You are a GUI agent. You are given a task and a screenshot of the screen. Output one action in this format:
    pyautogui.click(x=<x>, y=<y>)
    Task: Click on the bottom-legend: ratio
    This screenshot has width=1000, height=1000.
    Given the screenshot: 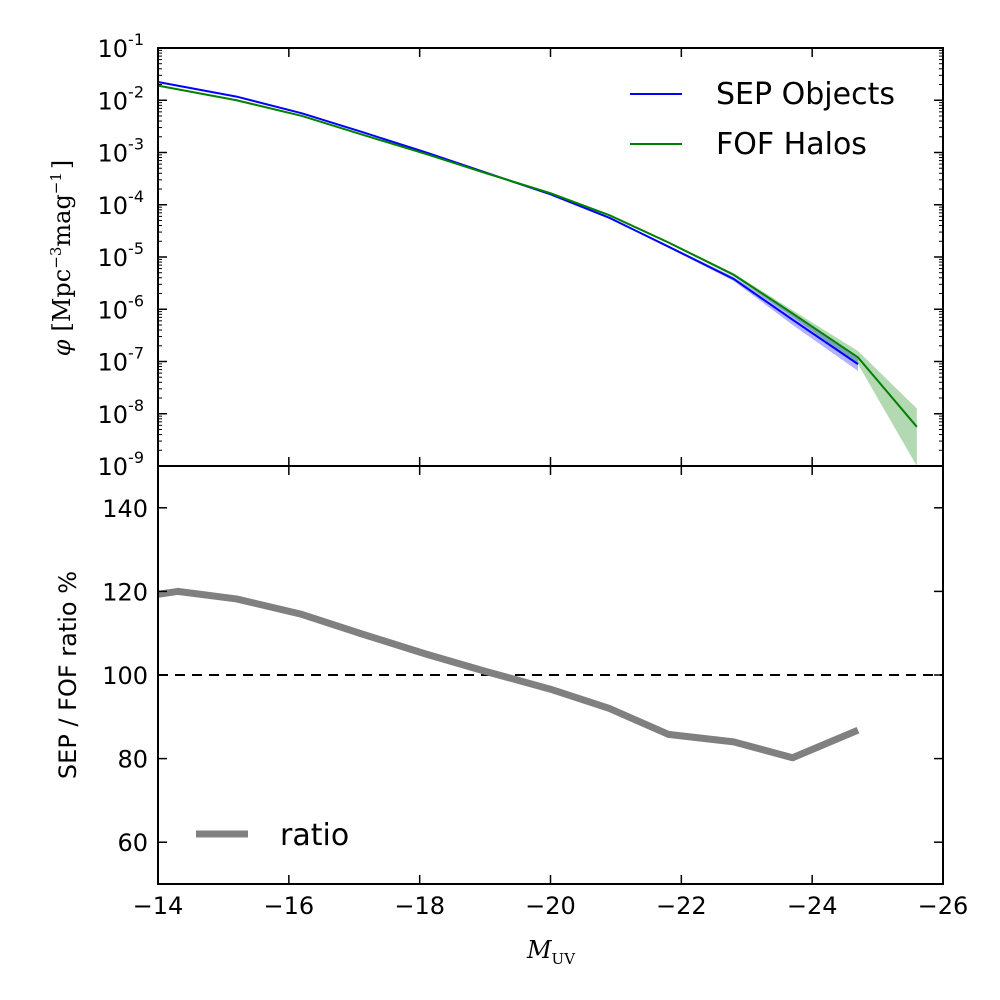 What is the action you would take?
    pyautogui.click(x=272, y=835)
    